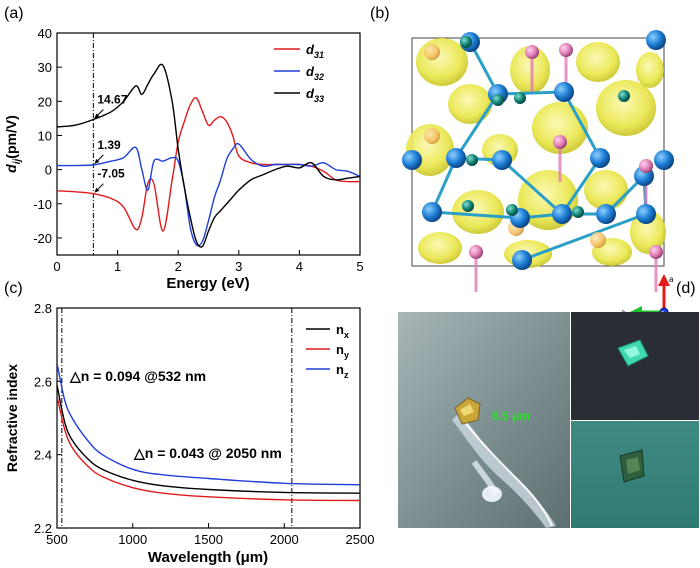  What do you see at coordinates (238, 266) in the screenshot?
I see `x-tick-label-a: 3` at bounding box center [238, 266].